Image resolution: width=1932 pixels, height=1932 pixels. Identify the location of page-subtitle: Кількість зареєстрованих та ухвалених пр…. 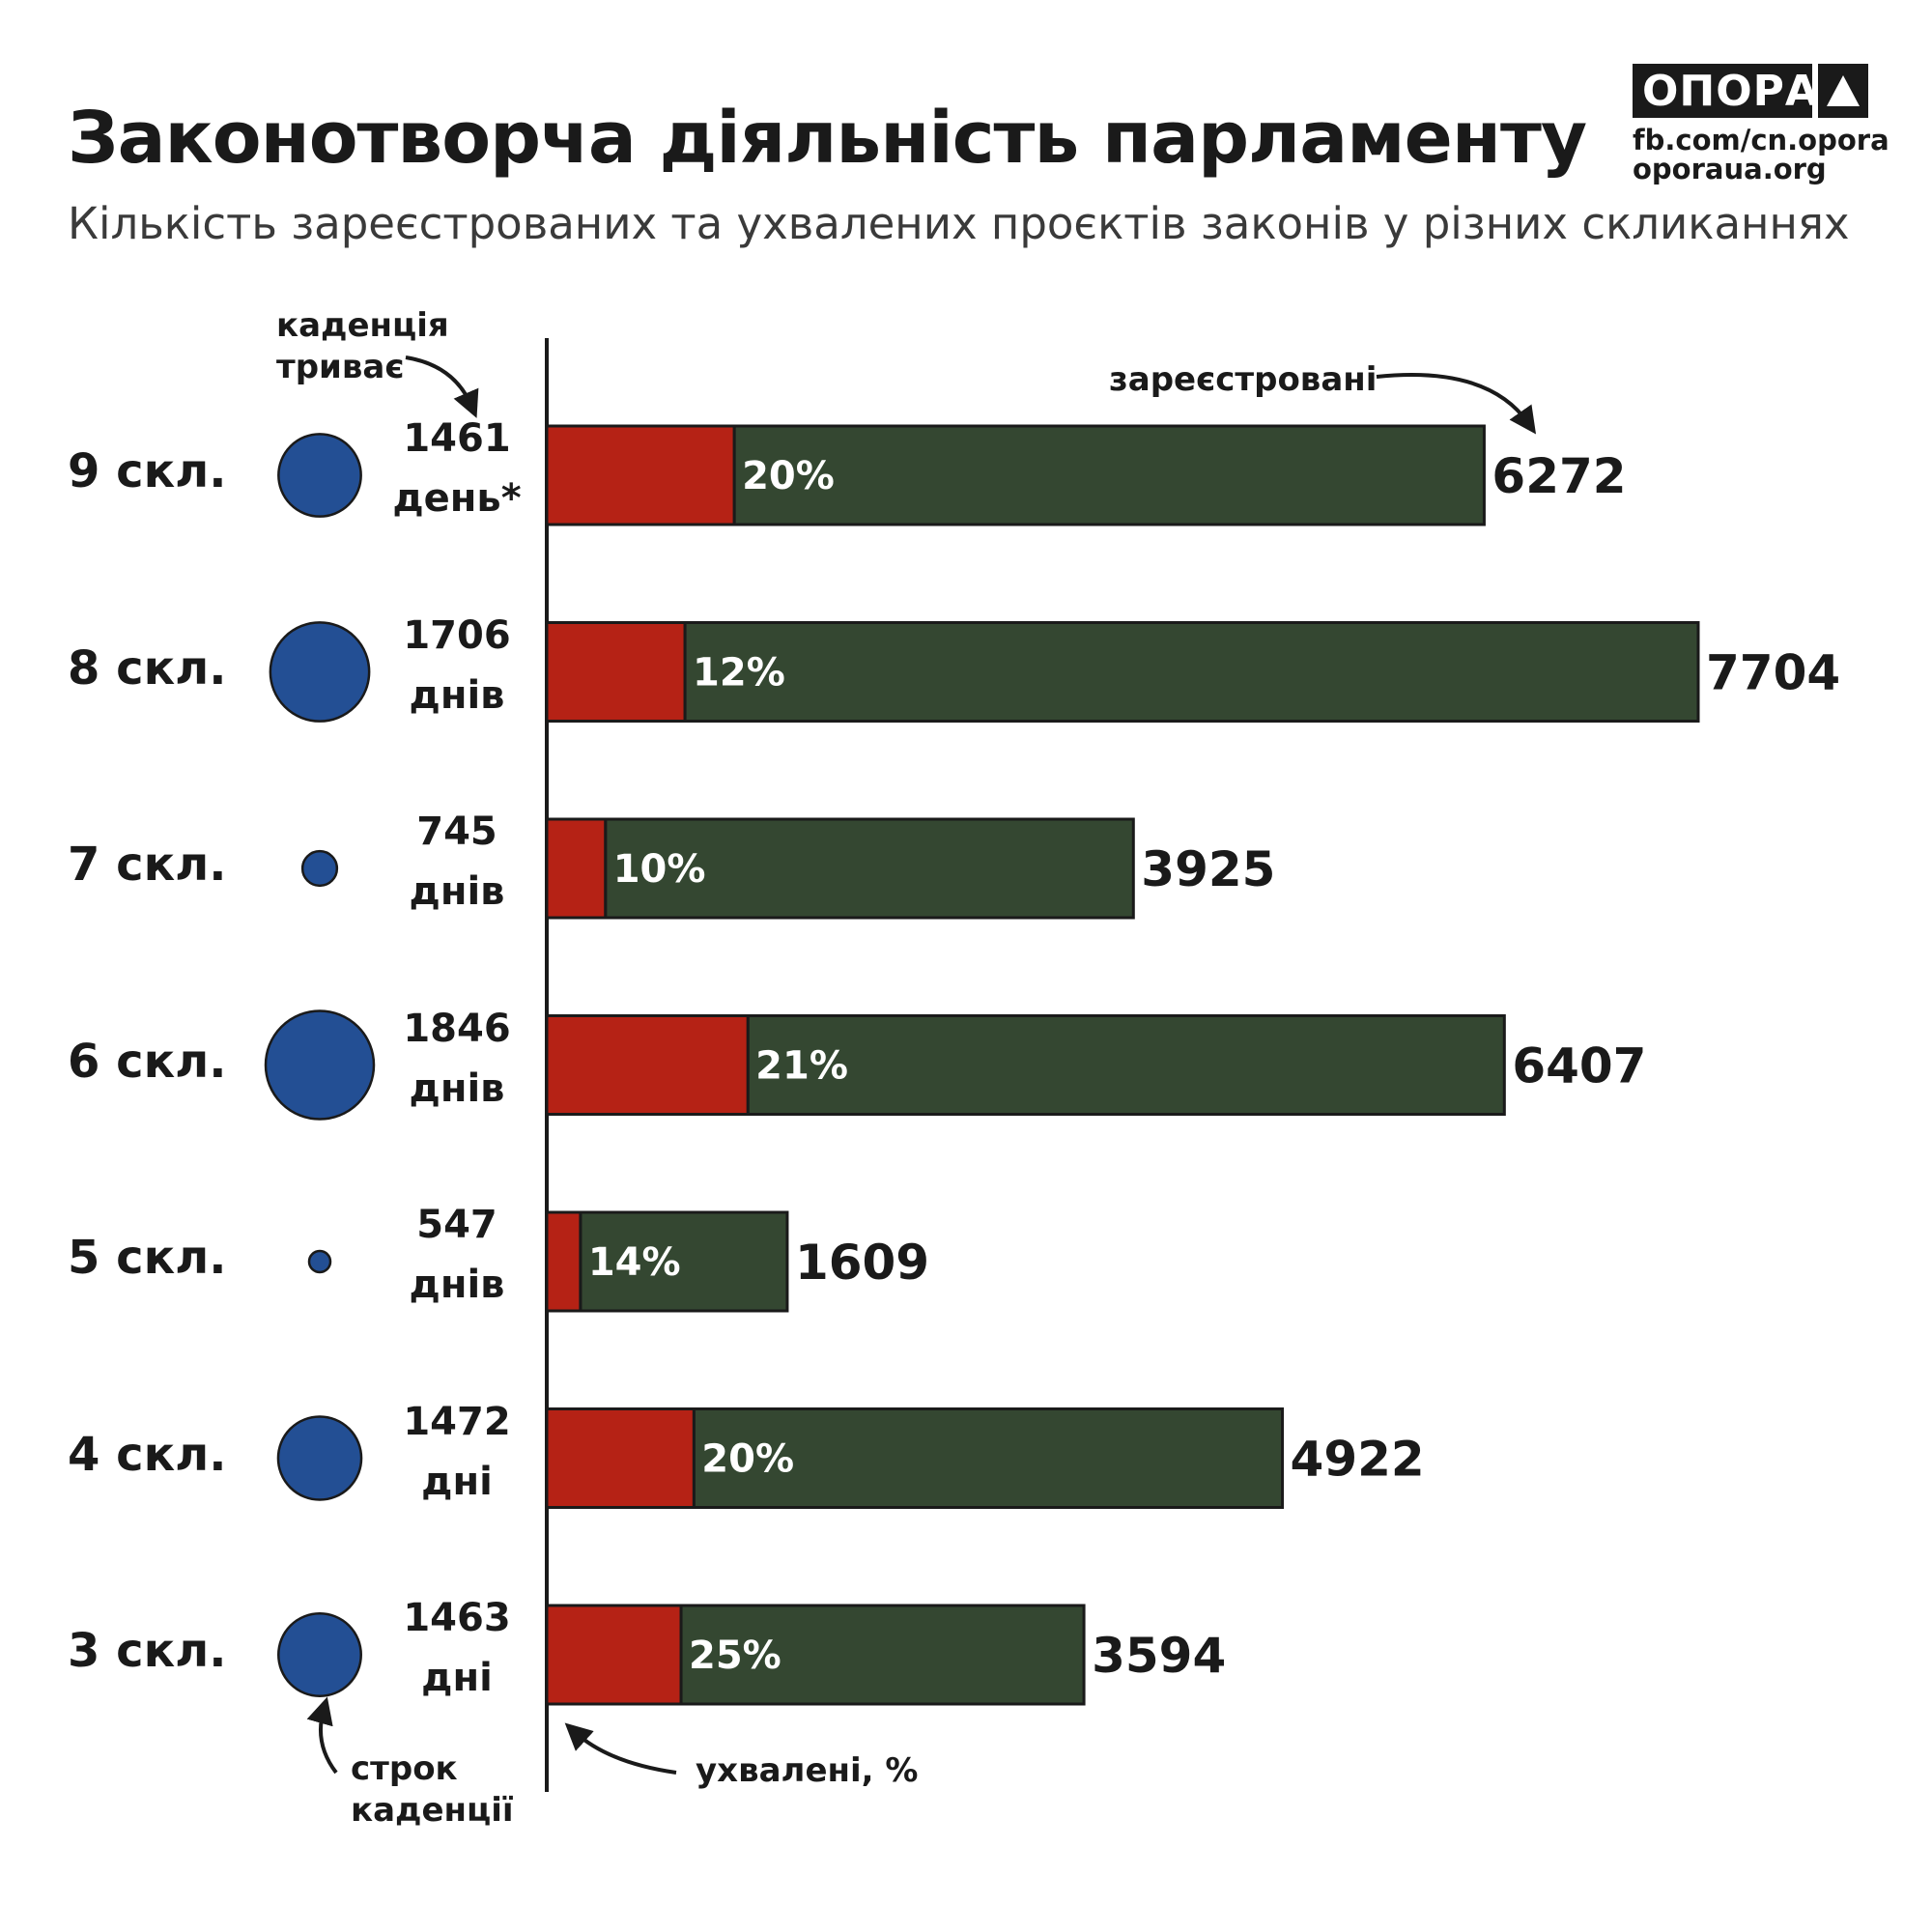
(959, 223).